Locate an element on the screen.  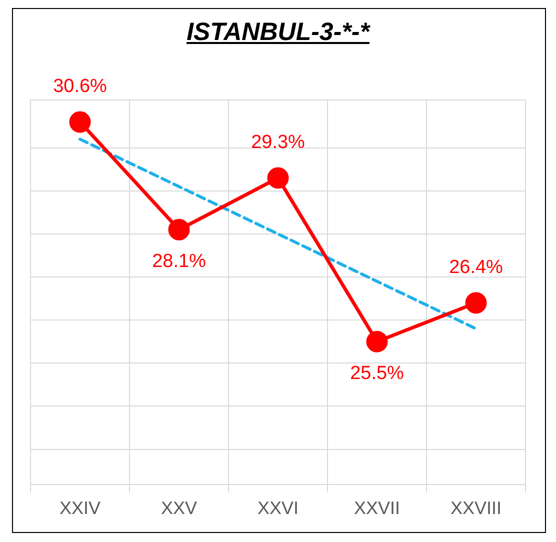
chart-title: ISTANBUL-3-*-* is located at coordinates (279, 32).